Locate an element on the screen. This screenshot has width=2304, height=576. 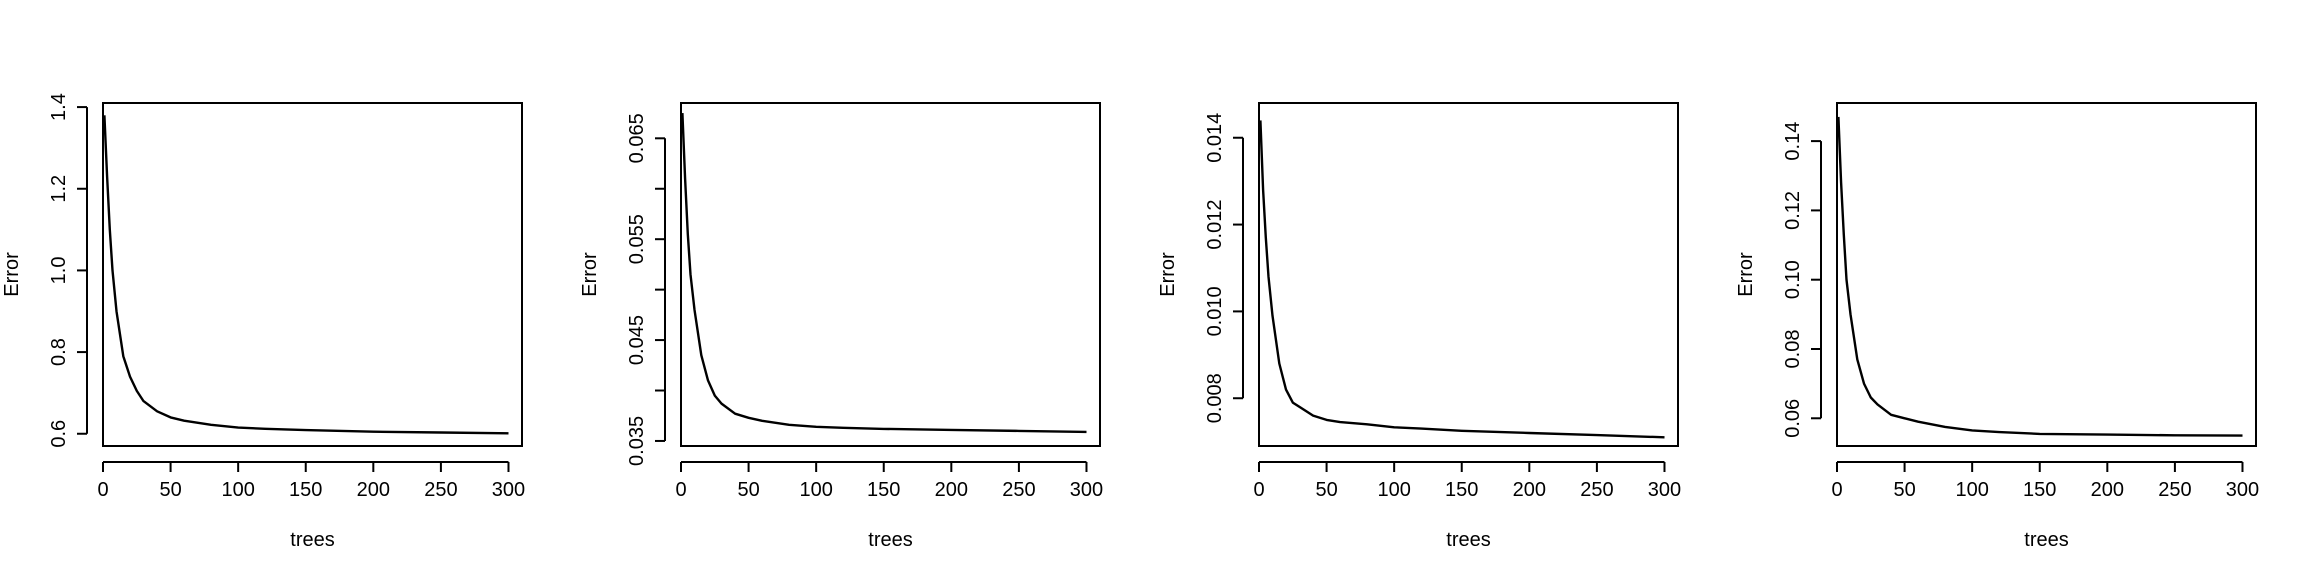
y-tick-label: 1.2 is located at coordinates (59, 189).